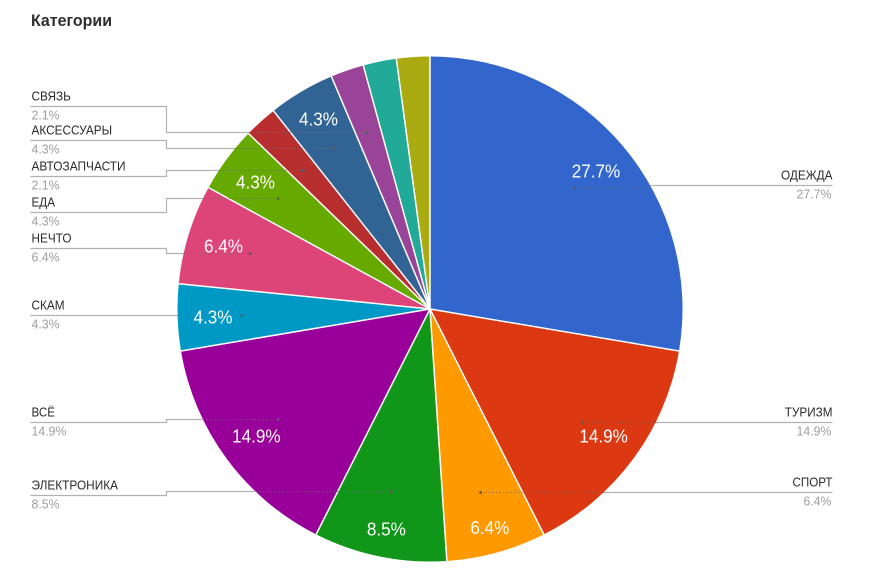  What do you see at coordinates (48, 304) in the screenshot?
I see `svg-text: СКАМ` at bounding box center [48, 304].